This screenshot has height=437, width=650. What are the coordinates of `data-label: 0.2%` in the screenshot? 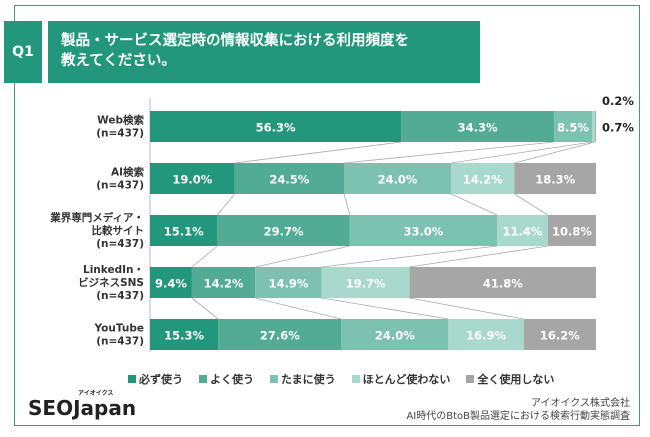 It's located at (618, 101).